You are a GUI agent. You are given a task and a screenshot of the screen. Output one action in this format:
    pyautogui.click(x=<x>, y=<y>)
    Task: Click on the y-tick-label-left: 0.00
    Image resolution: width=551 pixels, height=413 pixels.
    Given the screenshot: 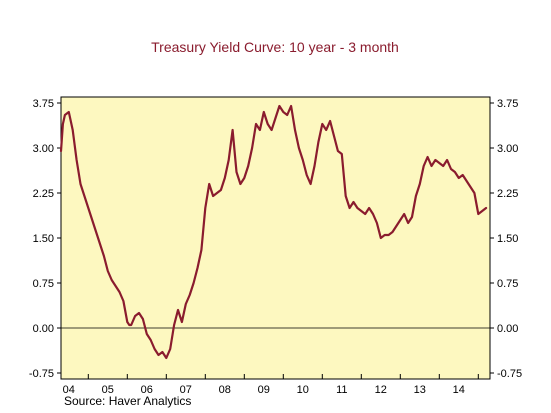 What is the action you would take?
    pyautogui.click(x=43, y=329)
    